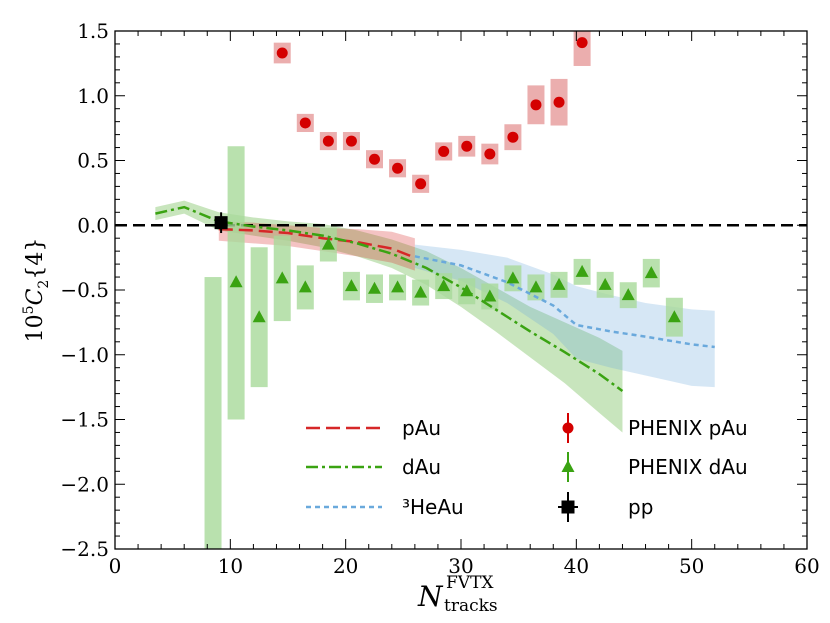 This screenshot has width=830, height=623. What do you see at coordinates (688, 428) in the screenshot?
I see `legend-label-phenix-pau: PHENIX pAu` at bounding box center [688, 428].